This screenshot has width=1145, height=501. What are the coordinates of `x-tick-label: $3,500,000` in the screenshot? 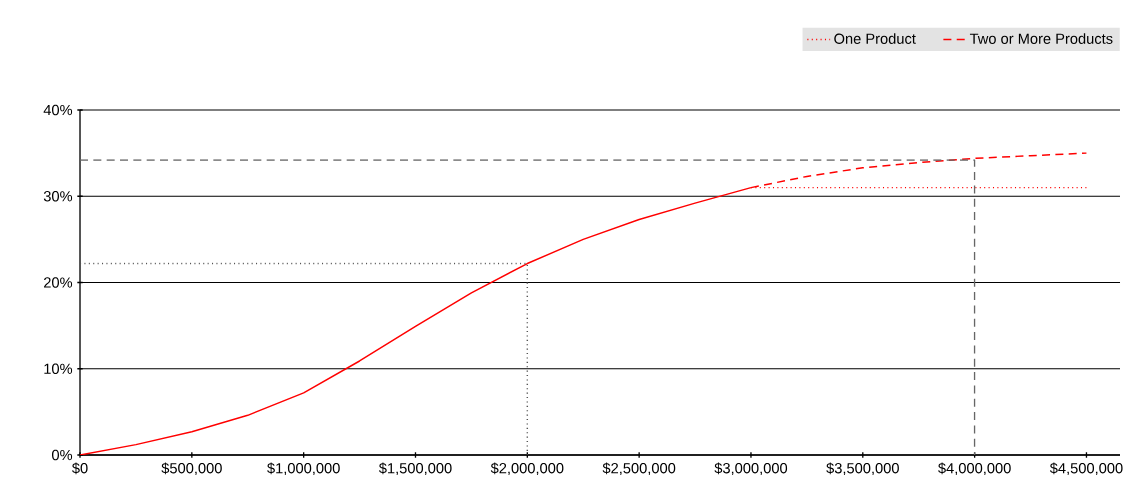 It's located at (862, 469).